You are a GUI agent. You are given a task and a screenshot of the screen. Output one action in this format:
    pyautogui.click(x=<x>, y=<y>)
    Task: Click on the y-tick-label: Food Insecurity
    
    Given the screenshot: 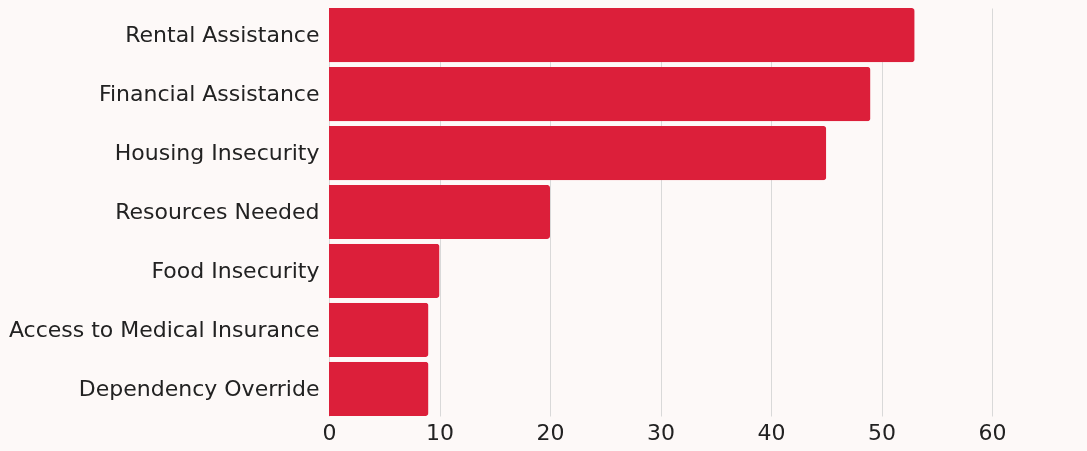 What is the action you would take?
    pyautogui.click(x=235, y=270)
    